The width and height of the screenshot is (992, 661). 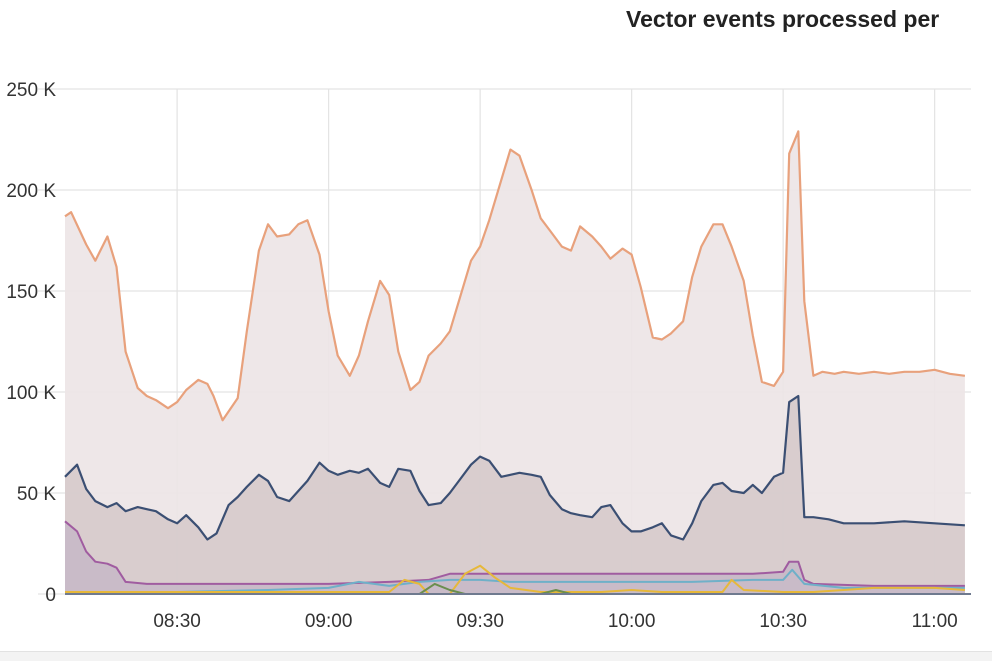 What do you see at coordinates (632, 621) in the screenshot?
I see `x-tick-label: 10:00` at bounding box center [632, 621].